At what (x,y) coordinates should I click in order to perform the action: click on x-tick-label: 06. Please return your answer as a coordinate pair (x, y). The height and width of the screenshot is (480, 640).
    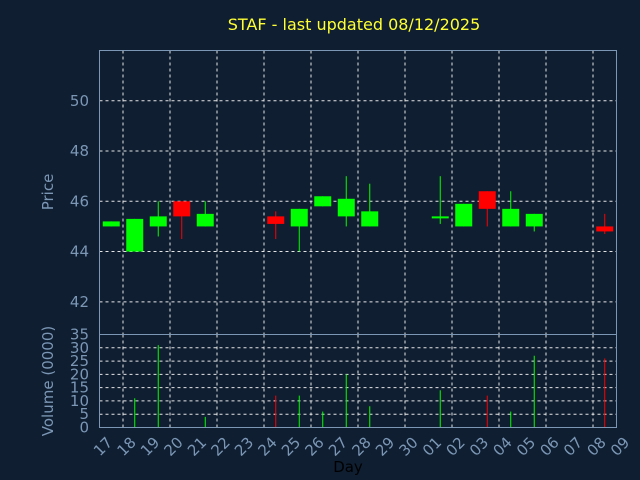
    Looking at the image, I should click on (550, 447).